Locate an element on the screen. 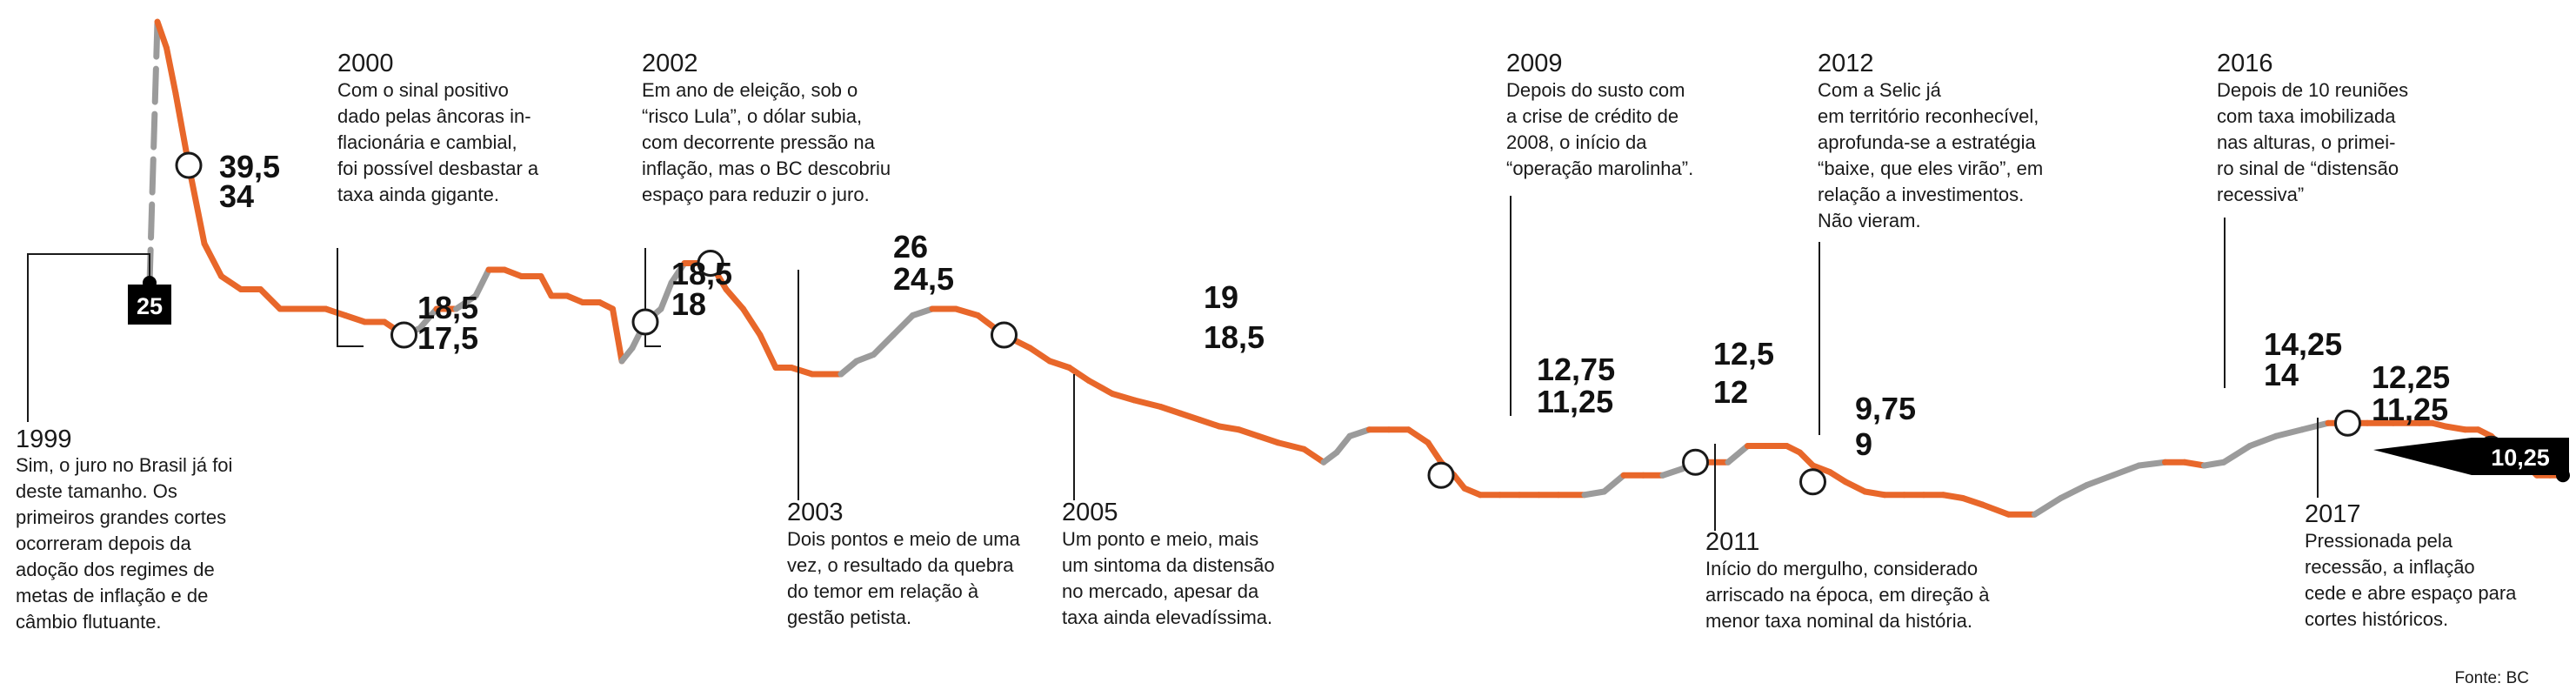 This screenshot has height=690, width=2576. value-label-1: 18,5 17,5 is located at coordinates (447, 323).